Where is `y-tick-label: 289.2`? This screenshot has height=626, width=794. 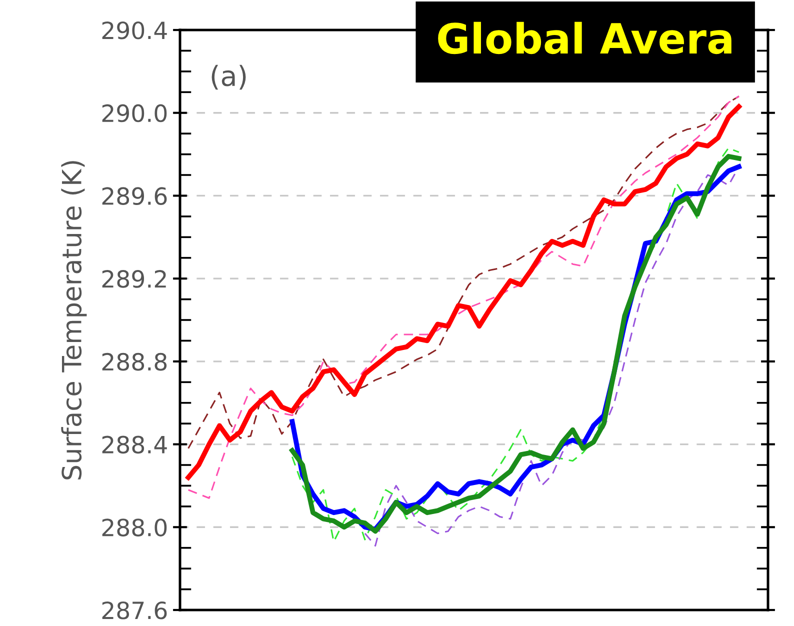 y-tick-label: 289.2 is located at coordinates (134, 279).